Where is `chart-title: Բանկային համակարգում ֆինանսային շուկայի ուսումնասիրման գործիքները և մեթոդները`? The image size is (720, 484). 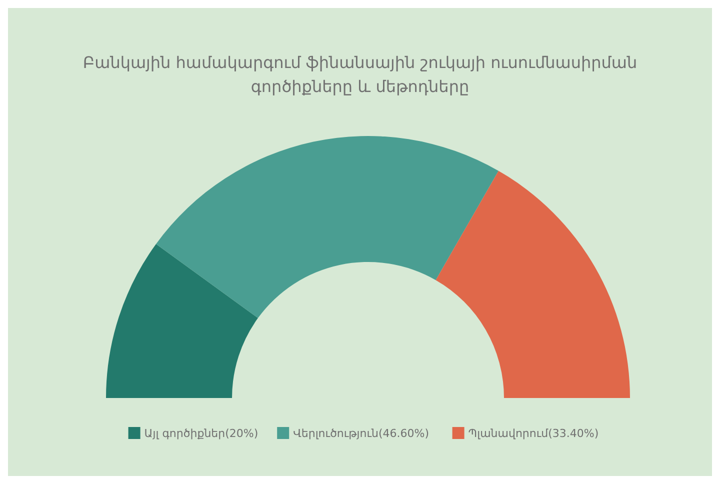
chart-title: Բանկային համակարգում ֆինանսային շուկայի ուսումնասիրման գործիքները և մեթոդները is located at coordinates (360, 74).